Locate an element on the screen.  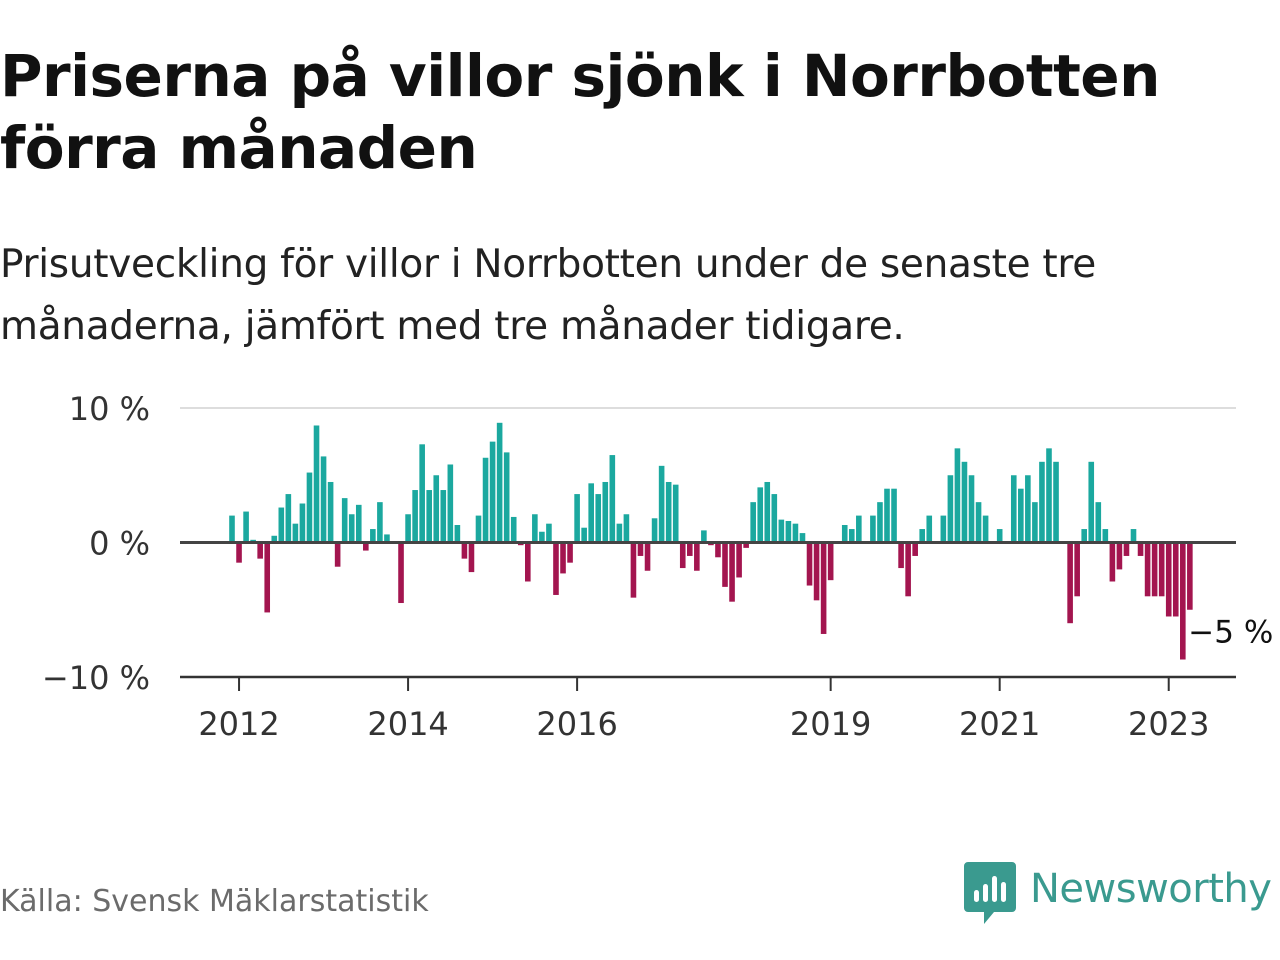
axes is located at coordinates (708, 616).